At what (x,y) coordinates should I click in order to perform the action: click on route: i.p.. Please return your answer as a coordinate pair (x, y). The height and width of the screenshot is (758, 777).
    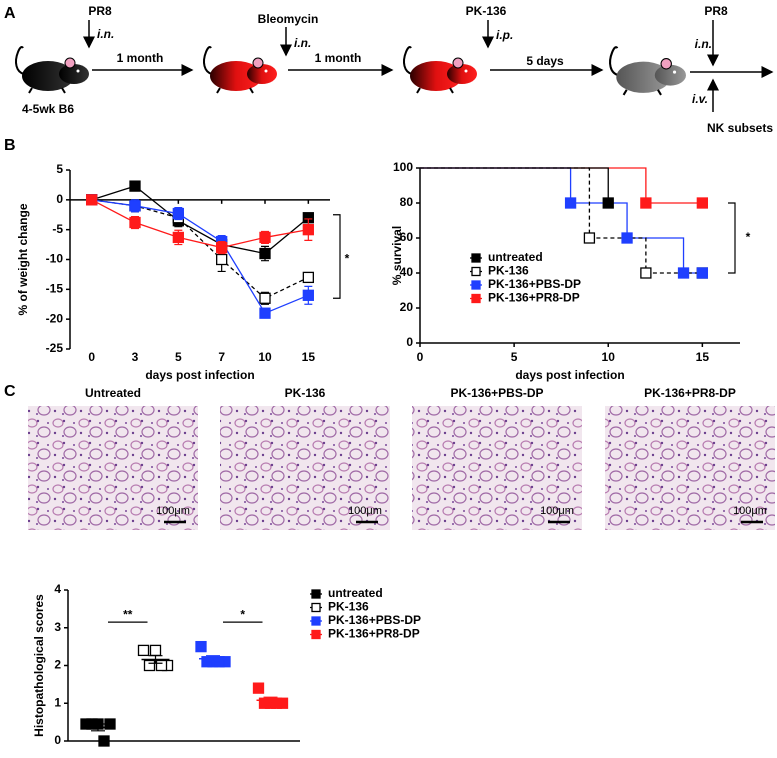
    Looking at the image, I should click on (504, 35).